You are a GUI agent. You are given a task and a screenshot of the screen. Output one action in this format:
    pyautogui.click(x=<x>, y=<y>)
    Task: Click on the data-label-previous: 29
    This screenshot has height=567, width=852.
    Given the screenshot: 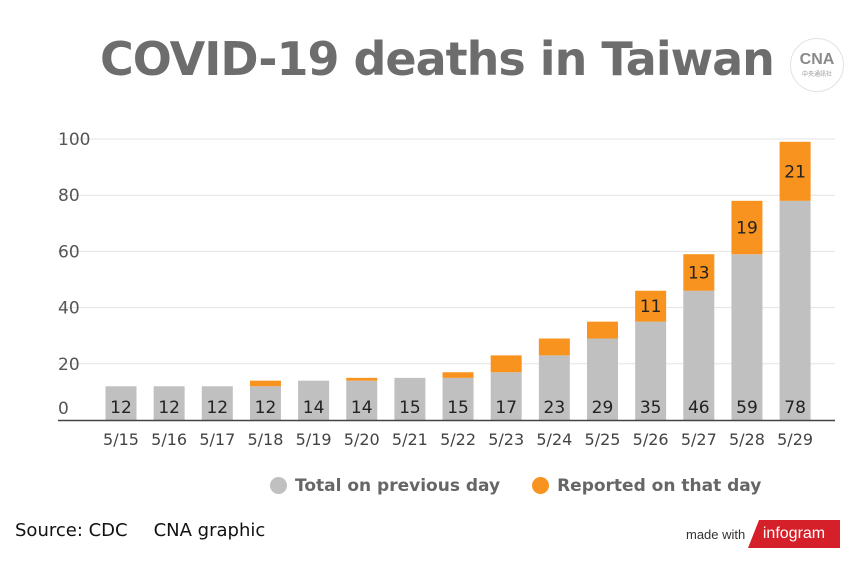 What is the action you would take?
    pyautogui.click(x=603, y=408)
    